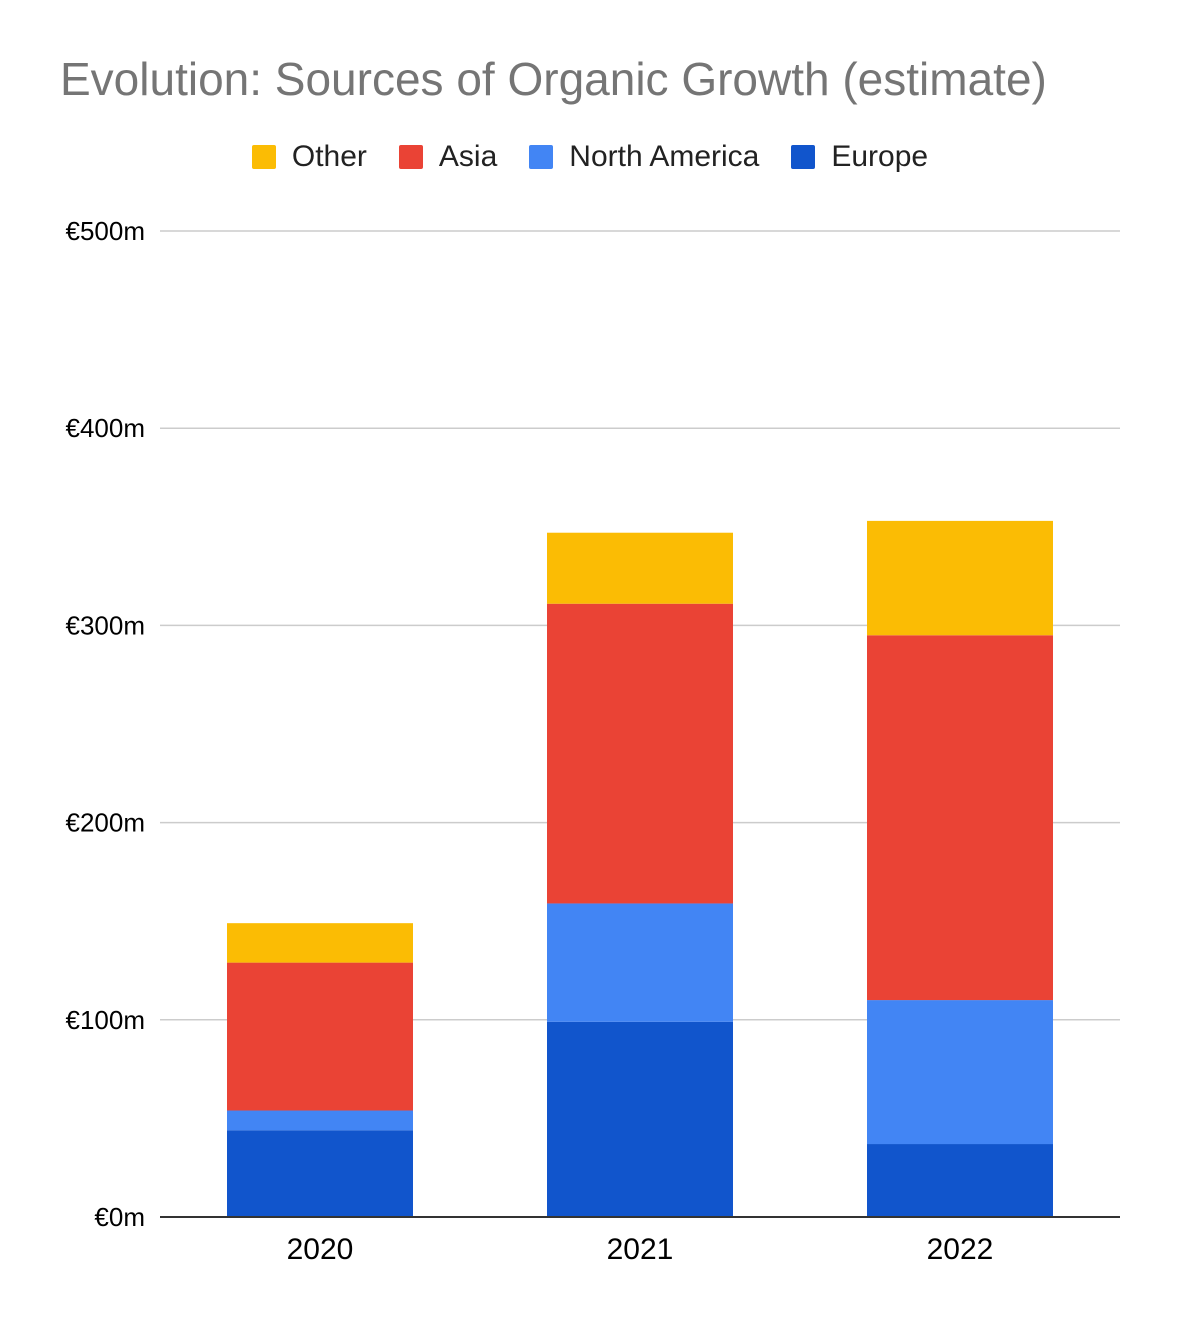  What do you see at coordinates (410, 157) in the screenshot?
I see `legend-swatch-asia` at bounding box center [410, 157].